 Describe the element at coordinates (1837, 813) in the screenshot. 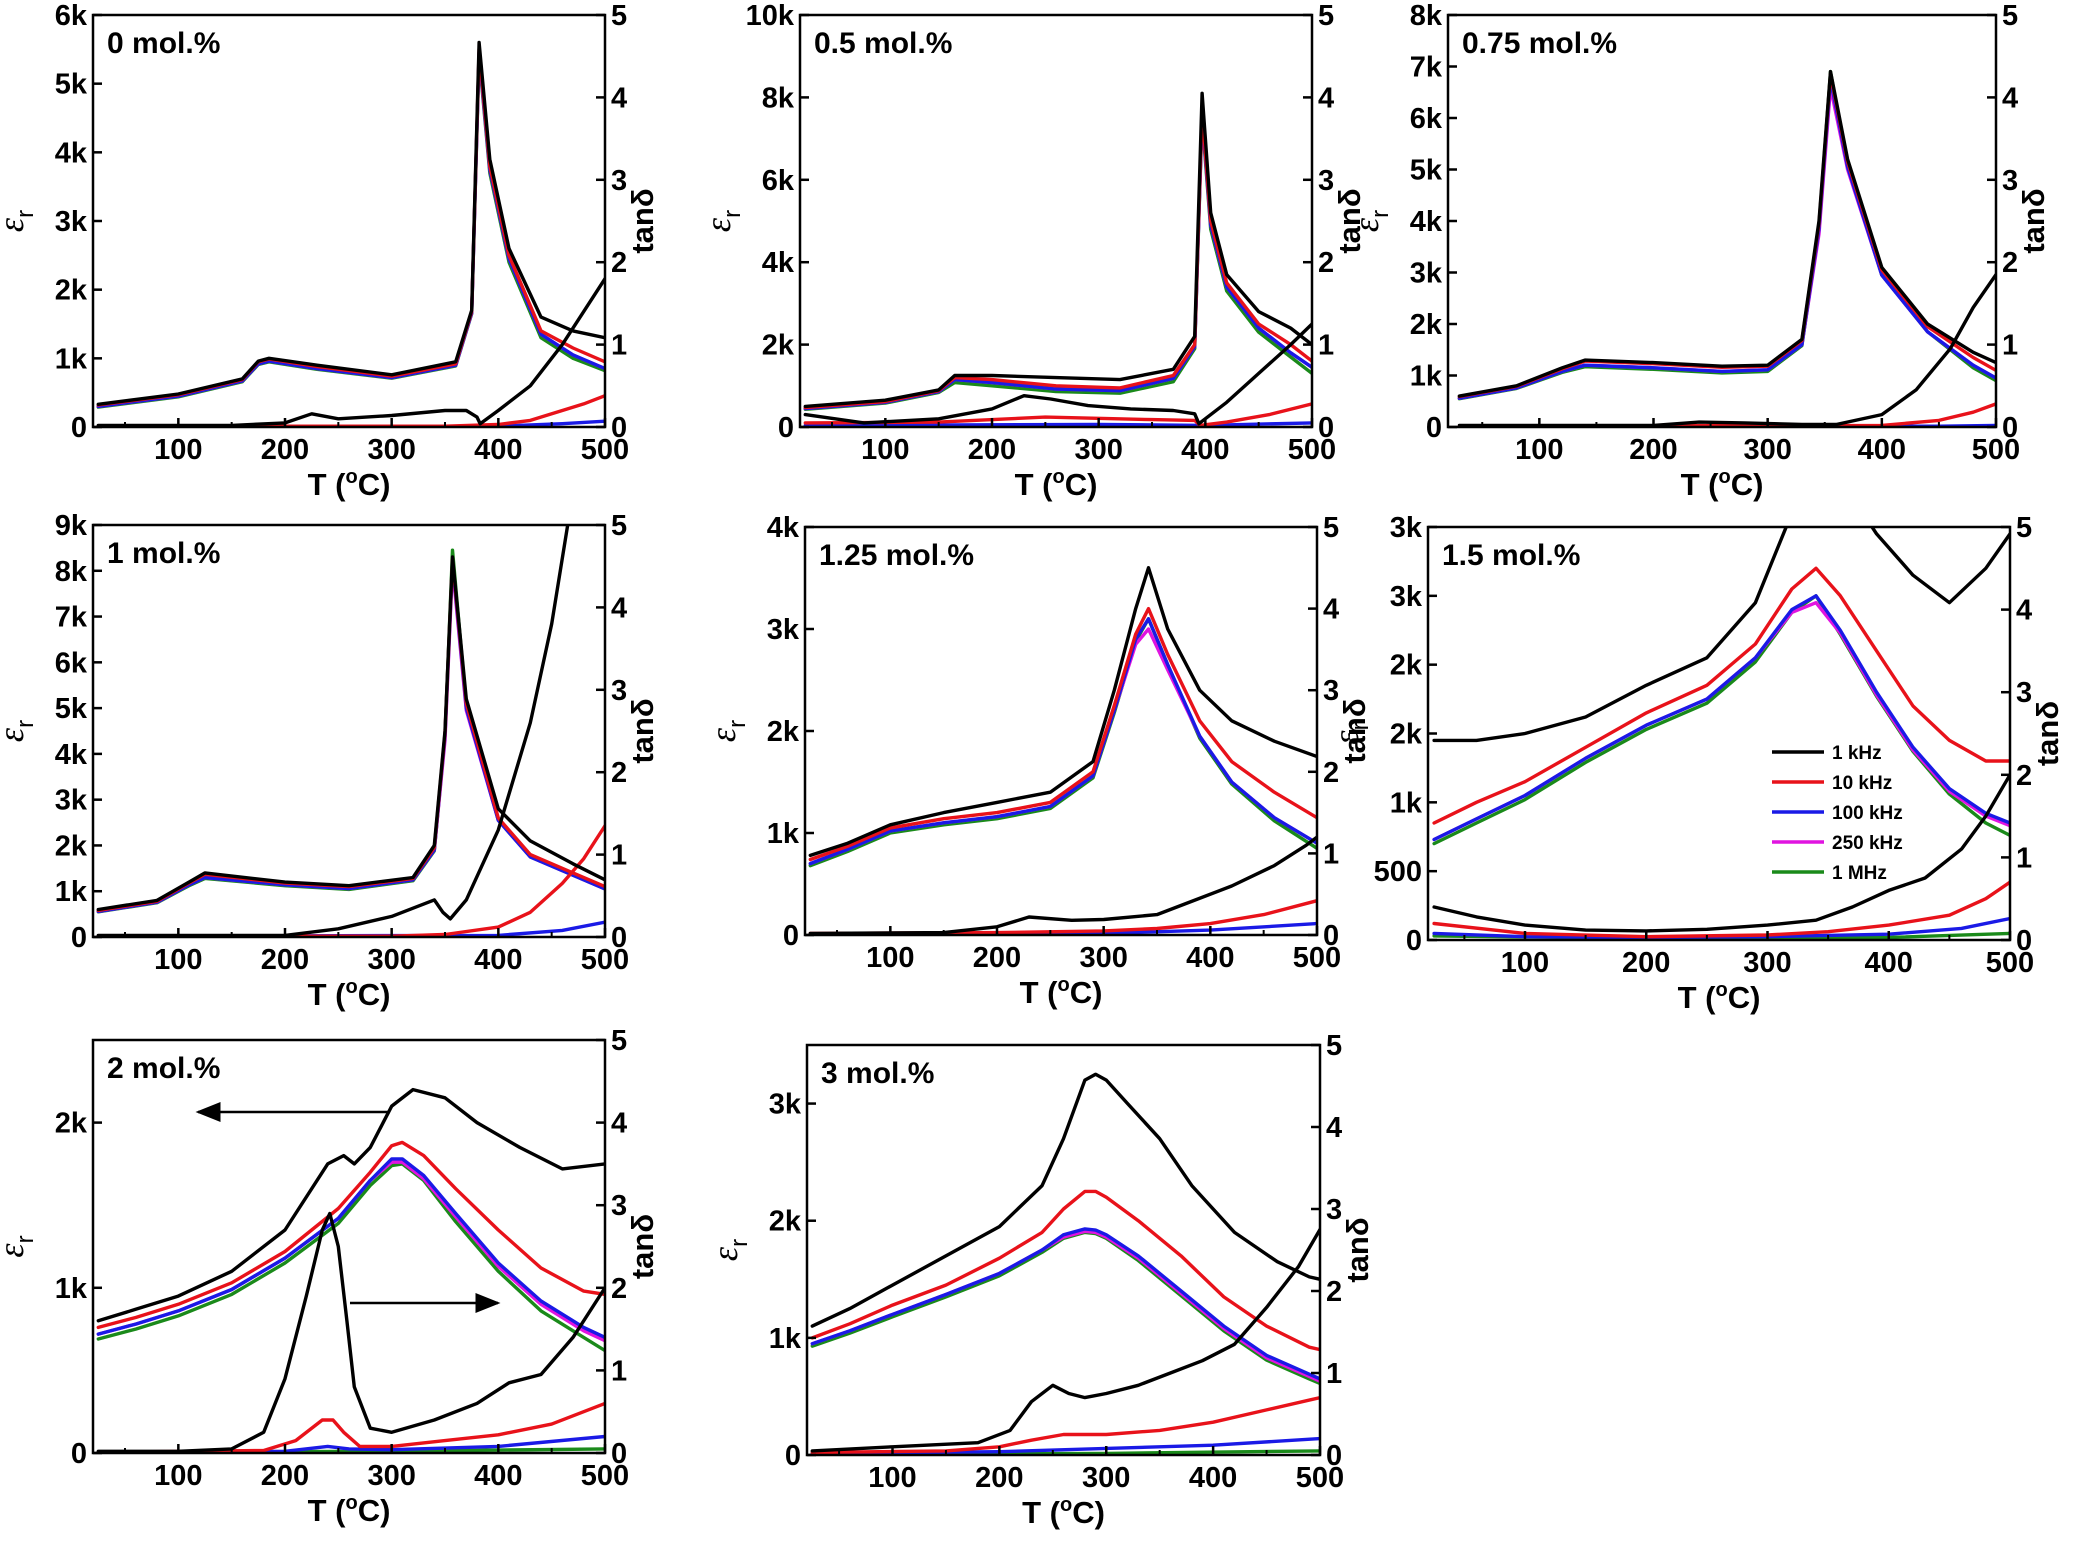

I see `legend: 1 kHz 10 kHz 100 kHz 250 kHz 1 MHz` at that location.